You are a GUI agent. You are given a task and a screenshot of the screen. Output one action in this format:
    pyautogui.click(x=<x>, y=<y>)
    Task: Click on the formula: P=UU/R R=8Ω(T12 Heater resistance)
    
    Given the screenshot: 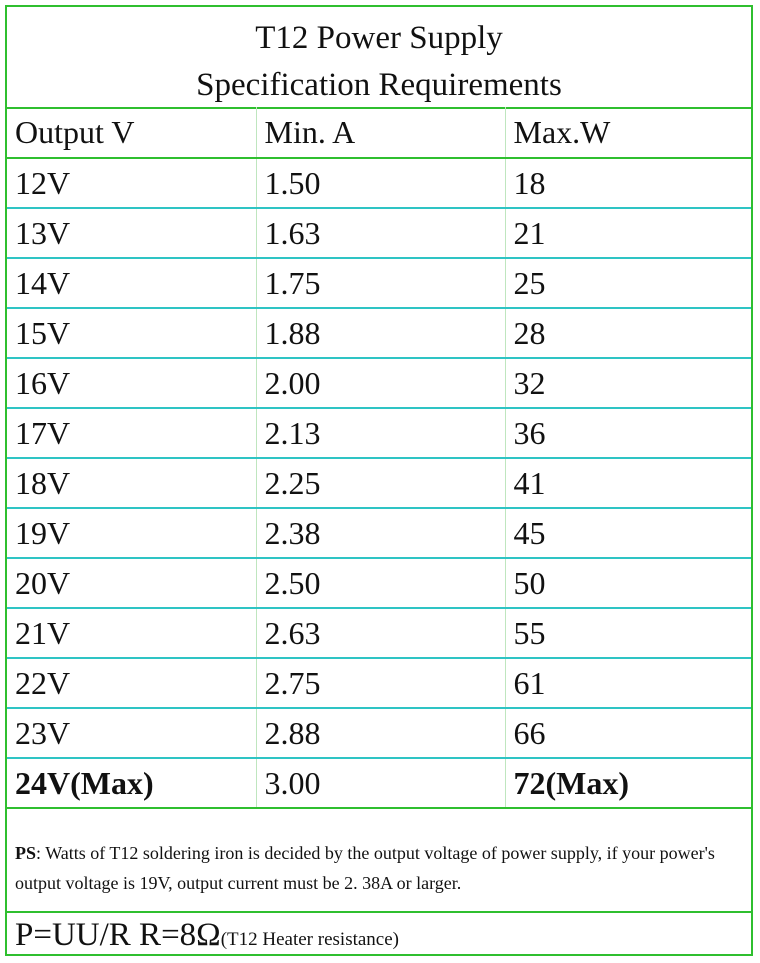 What is the action you would take?
    pyautogui.click(x=207, y=937)
    